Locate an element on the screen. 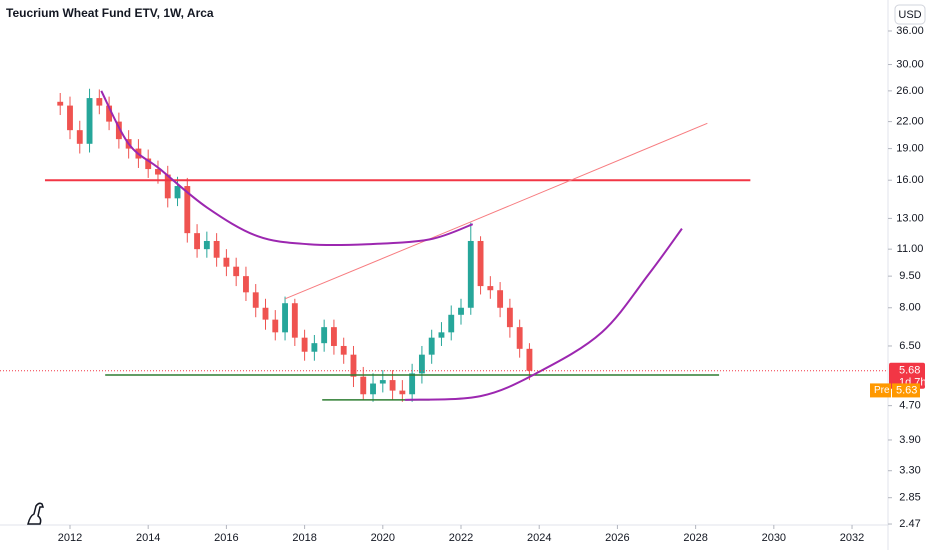  y-tick-label: 8.00 is located at coordinates (909, 308).